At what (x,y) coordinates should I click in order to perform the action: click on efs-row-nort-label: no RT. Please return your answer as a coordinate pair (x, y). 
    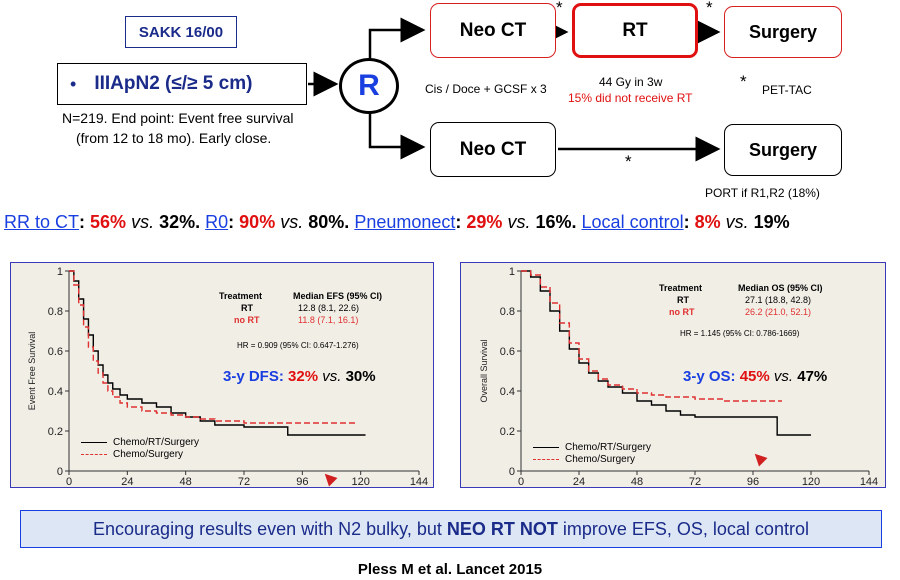
    Looking at the image, I should click on (247, 320).